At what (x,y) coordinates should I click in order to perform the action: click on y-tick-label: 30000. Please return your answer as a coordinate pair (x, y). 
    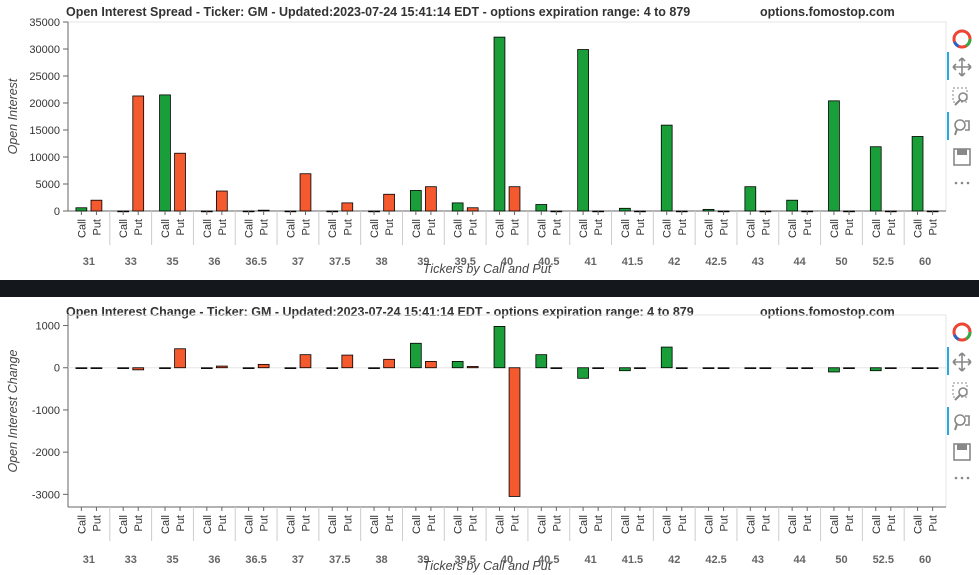
    Looking at the image, I should click on (44, 50).